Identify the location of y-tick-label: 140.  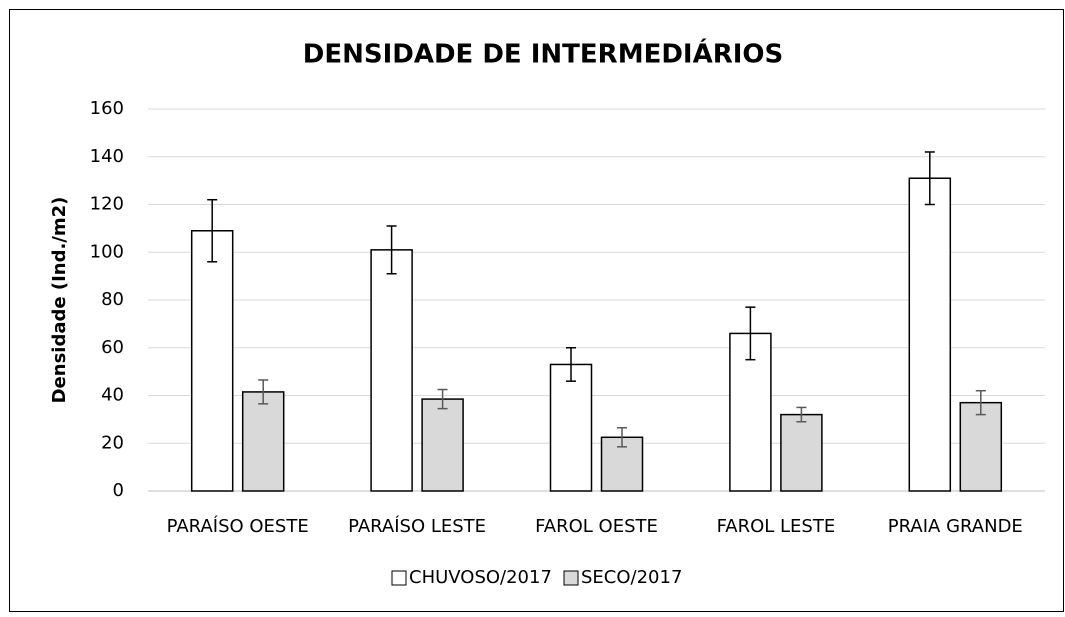
(107, 156).